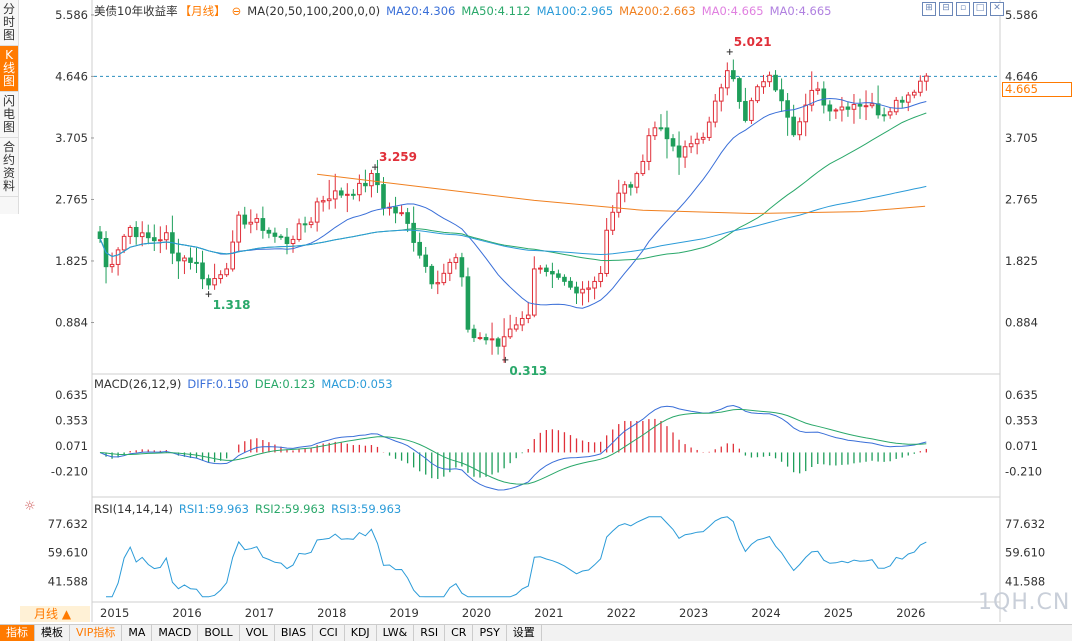 The width and height of the screenshot is (1072, 641). What do you see at coordinates (621, 613) in the screenshot?
I see `x-tick-label: 2022` at bounding box center [621, 613].